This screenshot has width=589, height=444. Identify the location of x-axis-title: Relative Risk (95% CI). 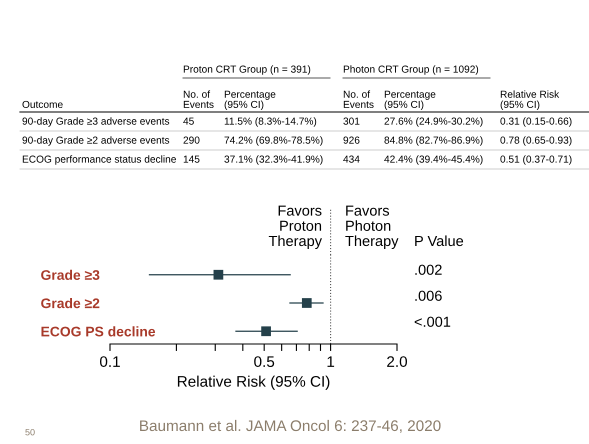
(254, 383).